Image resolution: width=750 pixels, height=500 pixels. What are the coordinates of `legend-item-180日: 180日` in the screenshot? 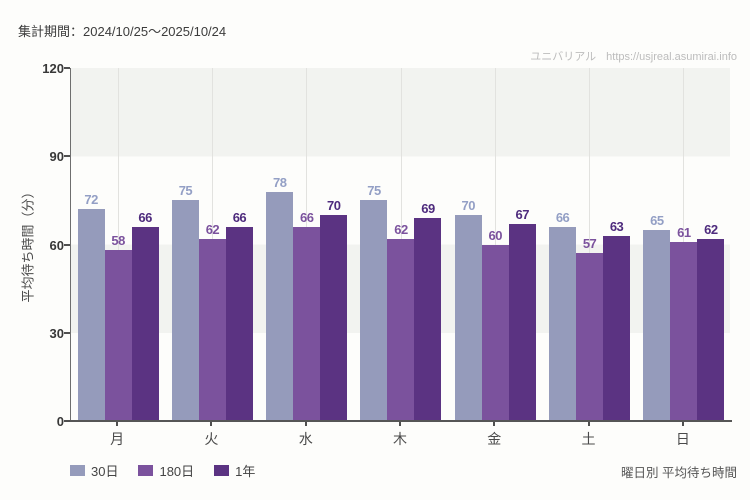 It's located at (166, 470).